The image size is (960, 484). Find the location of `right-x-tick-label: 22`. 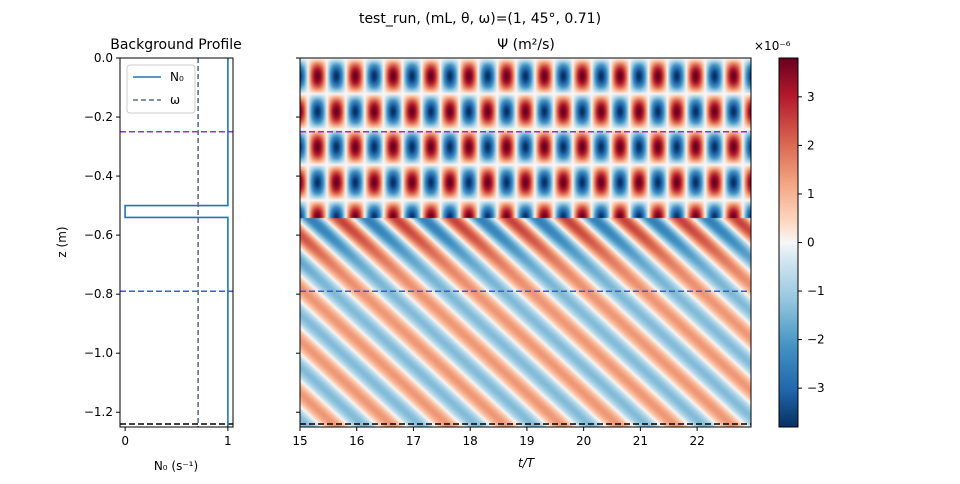

right-x-tick-label: 22 is located at coordinates (696, 441).